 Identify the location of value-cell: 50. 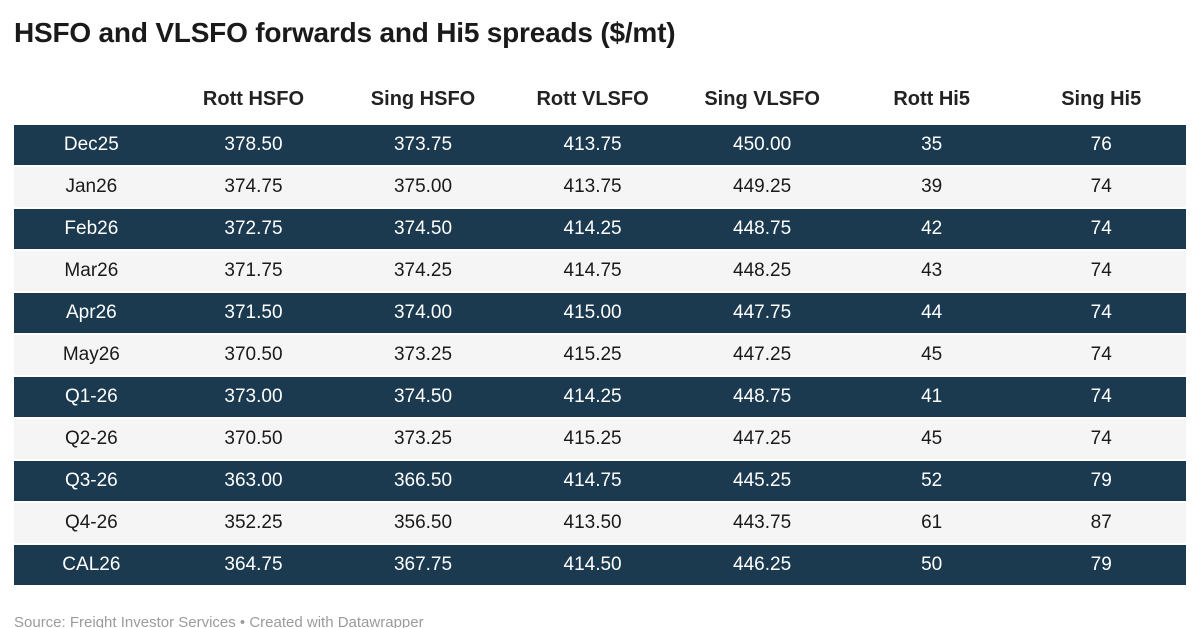
(931, 565).